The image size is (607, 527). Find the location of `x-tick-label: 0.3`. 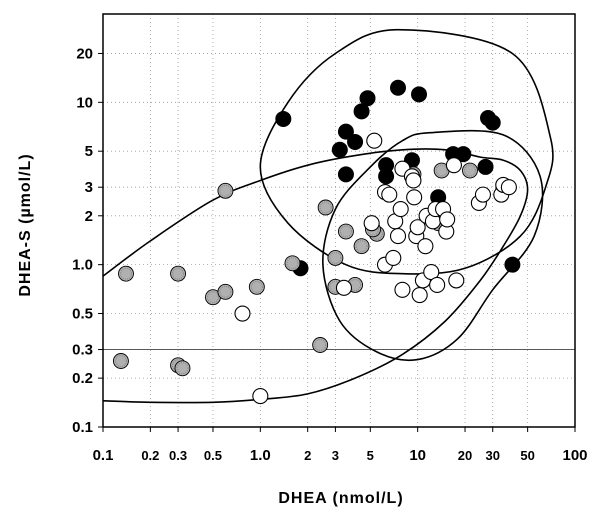

x-tick-label: 0.3 is located at coordinates (178, 455).